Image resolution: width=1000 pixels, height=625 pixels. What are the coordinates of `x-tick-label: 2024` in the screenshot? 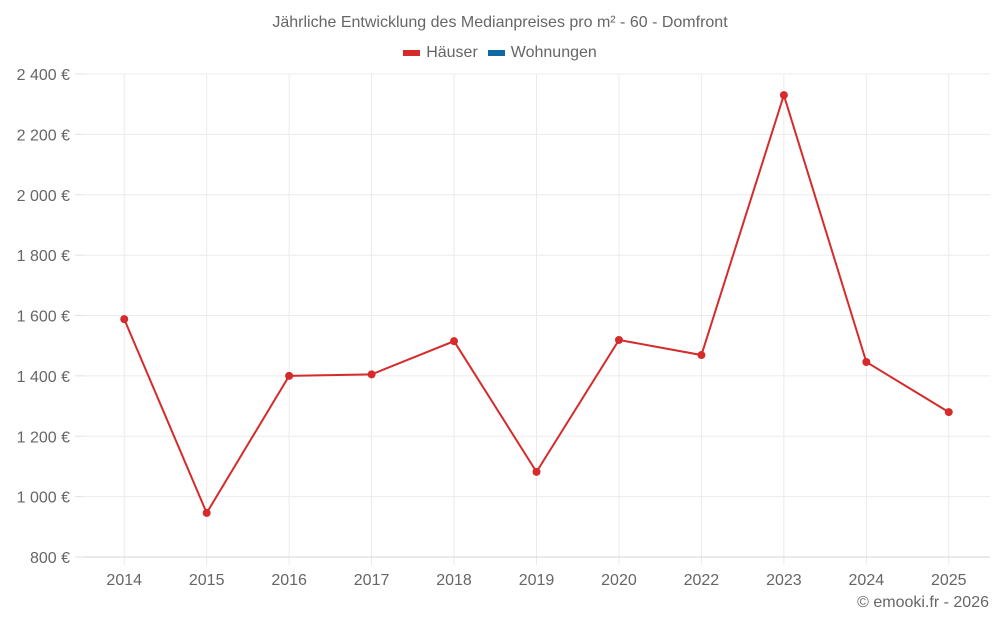 It's located at (867, 580).